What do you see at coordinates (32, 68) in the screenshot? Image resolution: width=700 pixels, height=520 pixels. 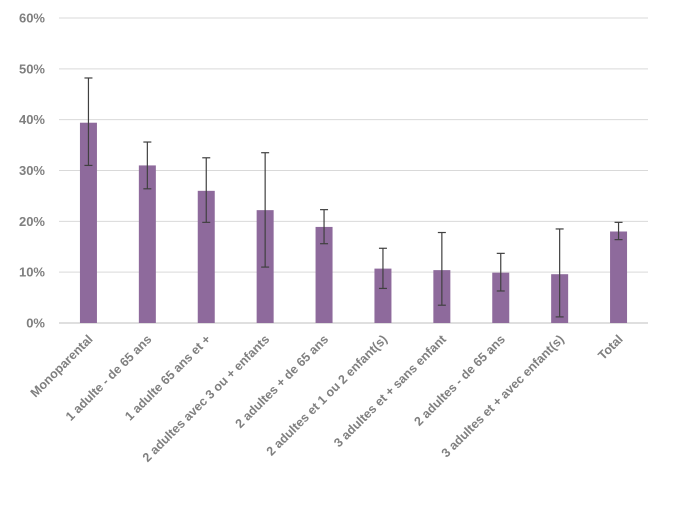 I see `y-tick-label: 50%` at bounding box center [32, 68].